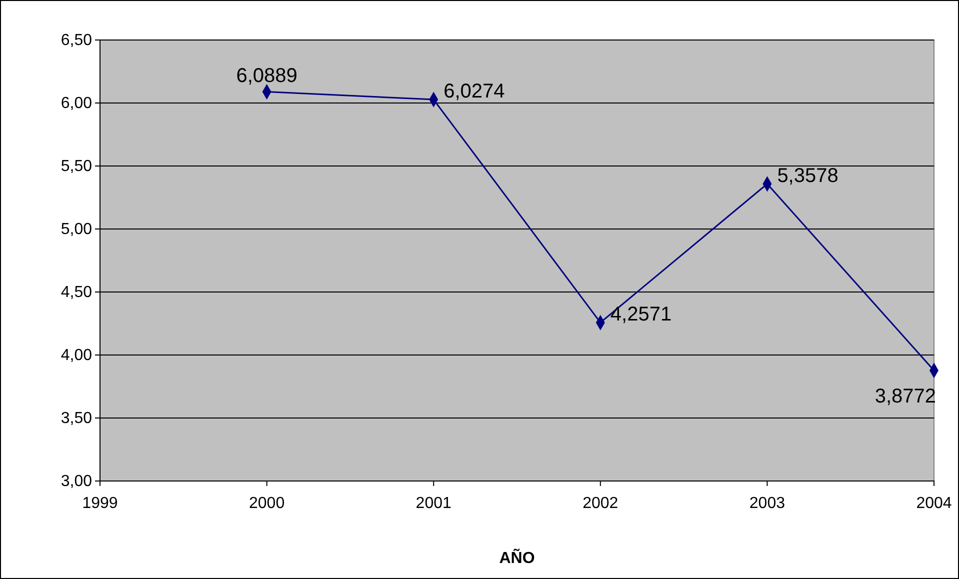 The height and width of the screenshot is (579, 959). I want to click on y-tick-label: 4,00, so click(76, 355).